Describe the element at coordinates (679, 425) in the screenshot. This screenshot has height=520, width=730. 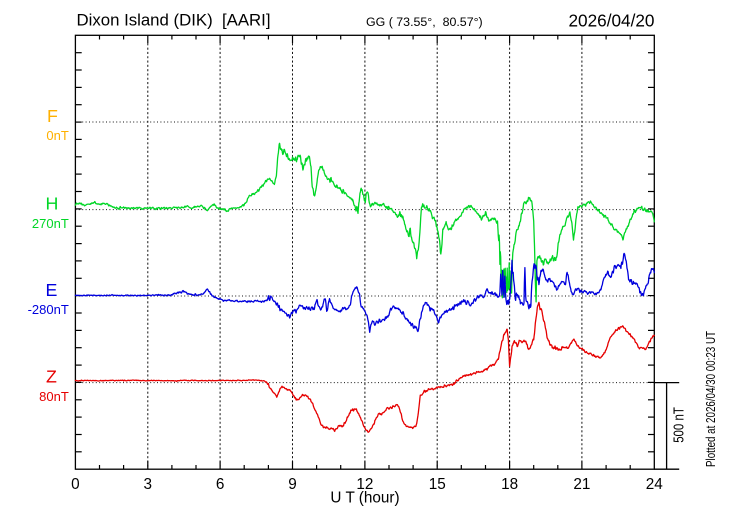
I see `svg-text: 500 nT` at that location.